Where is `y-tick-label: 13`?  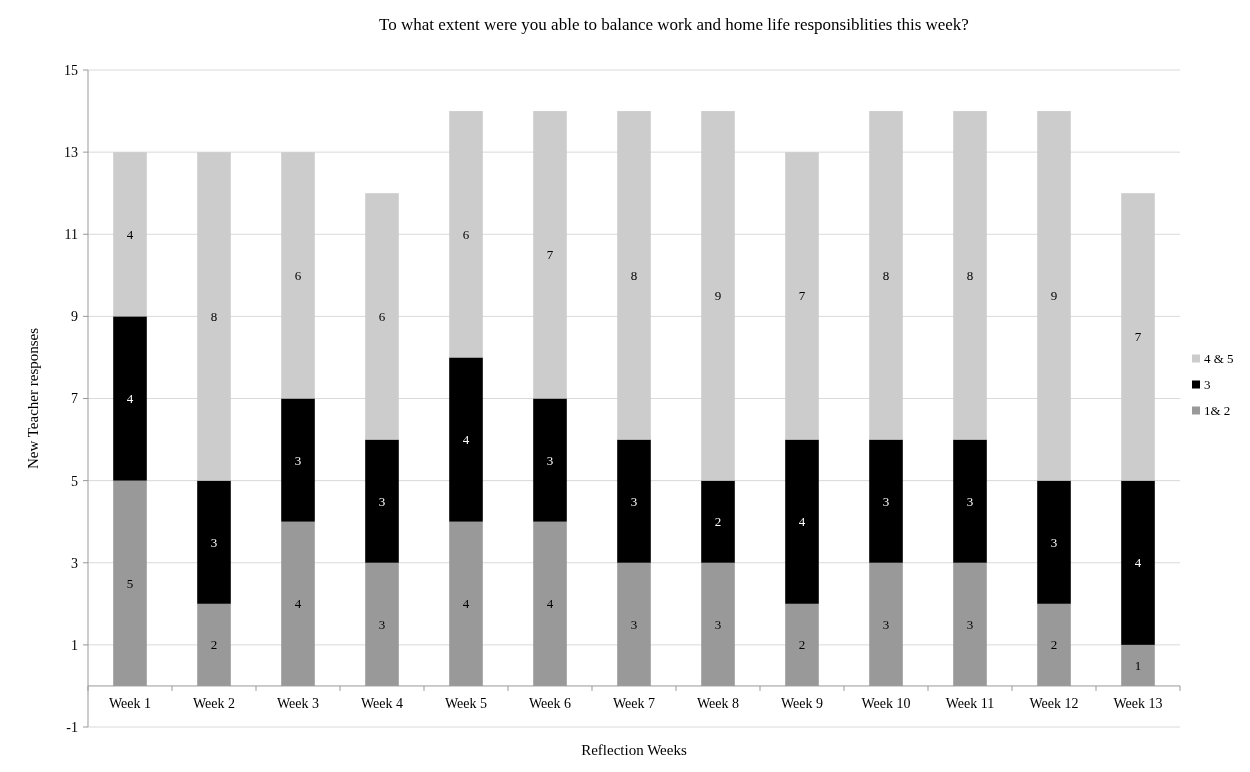
y-tick-label: 13 is located at coordinates (71, 153).